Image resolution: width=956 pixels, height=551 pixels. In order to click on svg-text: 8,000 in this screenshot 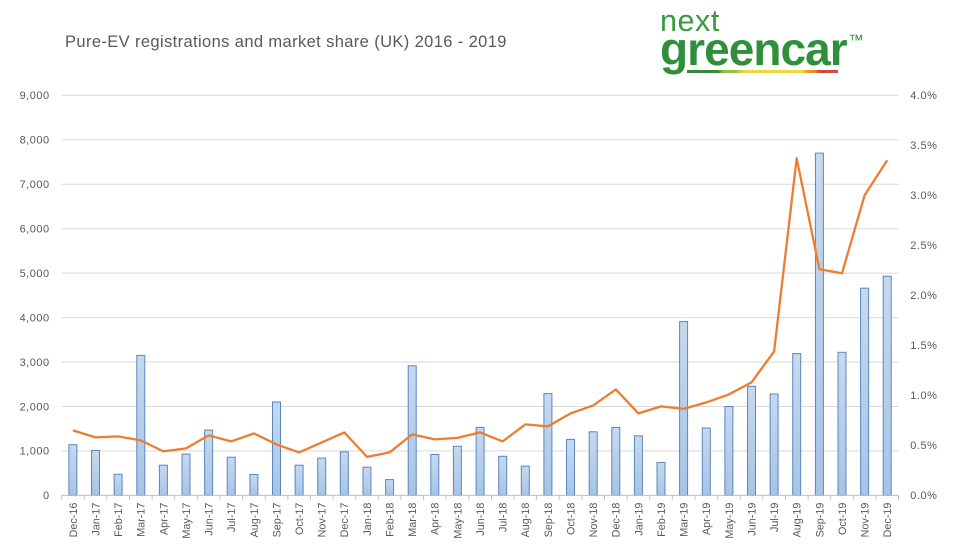, I will do `click(35, 141)`.